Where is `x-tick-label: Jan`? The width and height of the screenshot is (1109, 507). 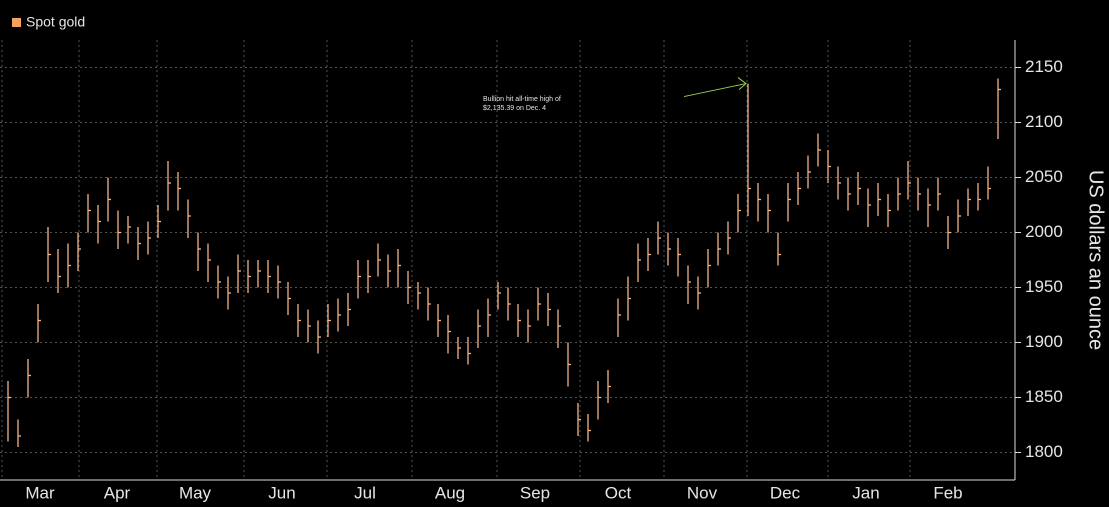 x-tick-label: Jan is located at coordinates (865, 492).